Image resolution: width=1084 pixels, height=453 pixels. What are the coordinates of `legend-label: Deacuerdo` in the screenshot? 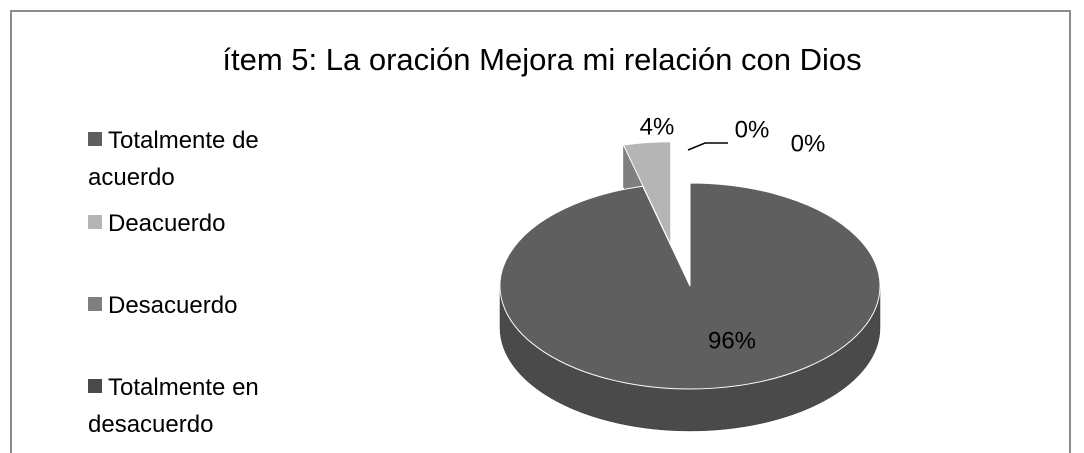 It's located at (167, 223).